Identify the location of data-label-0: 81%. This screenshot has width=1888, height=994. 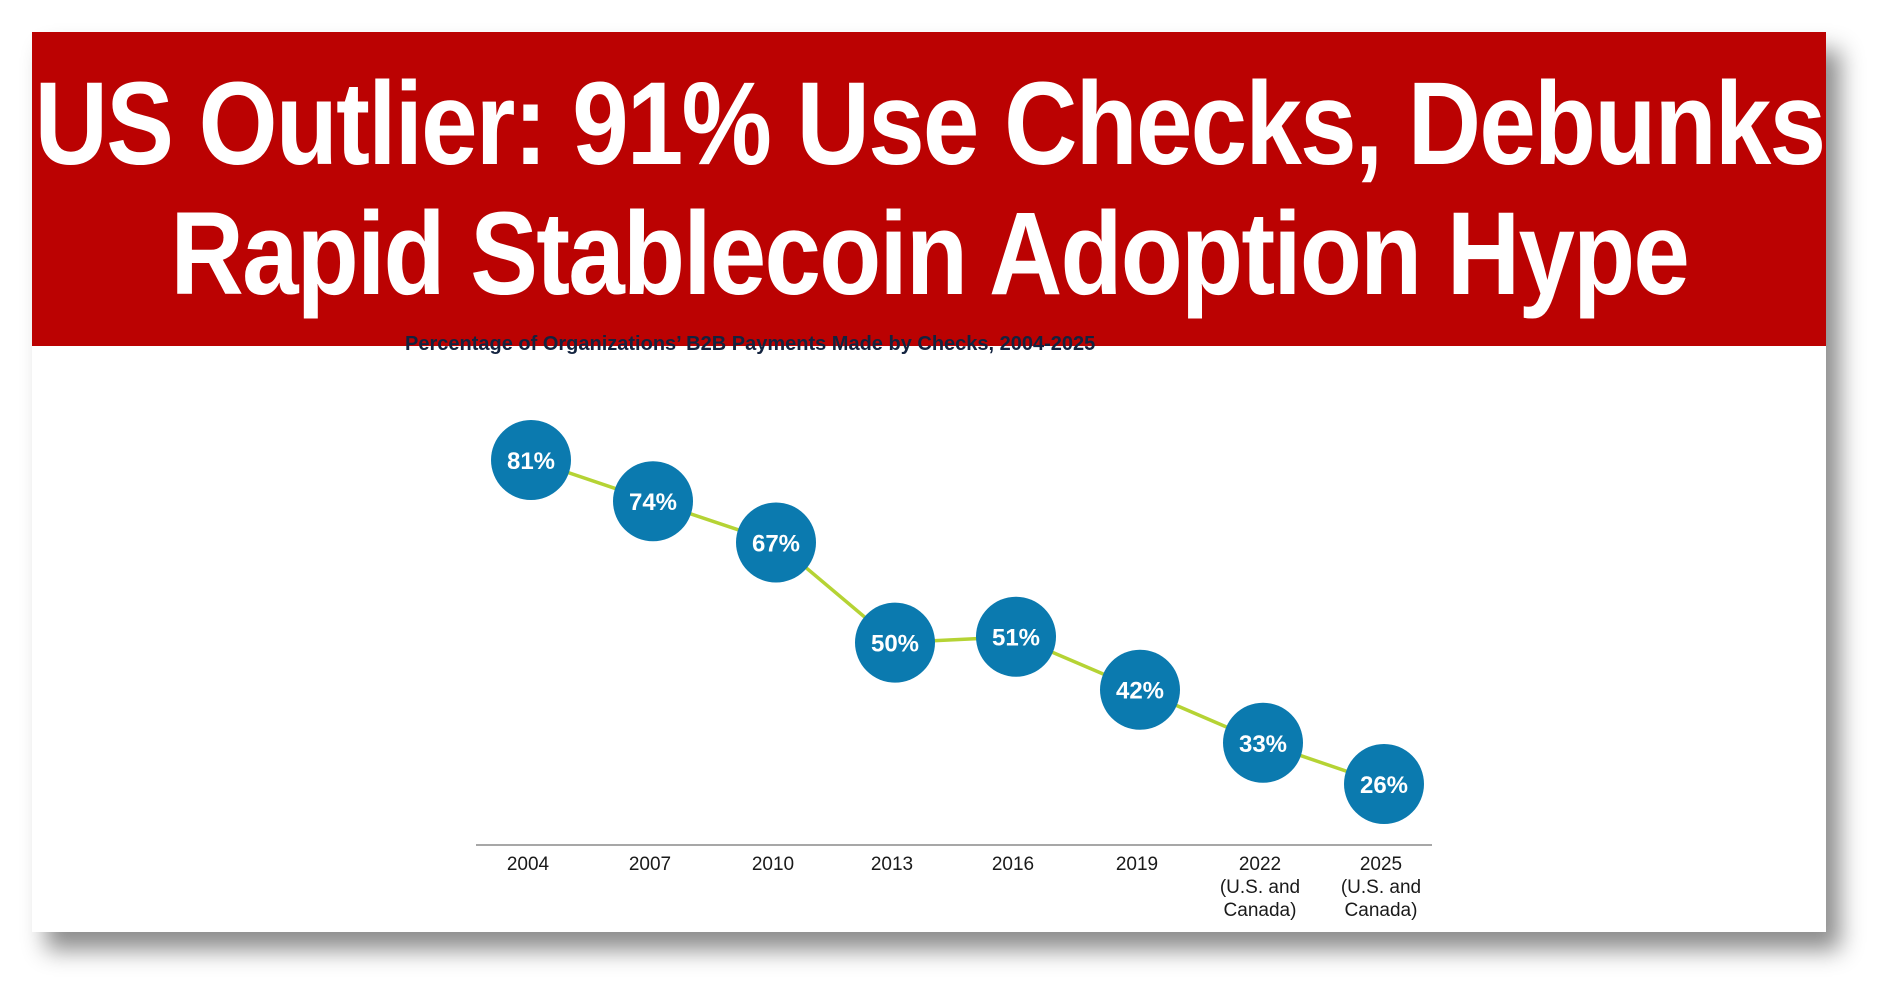
(531, 461).